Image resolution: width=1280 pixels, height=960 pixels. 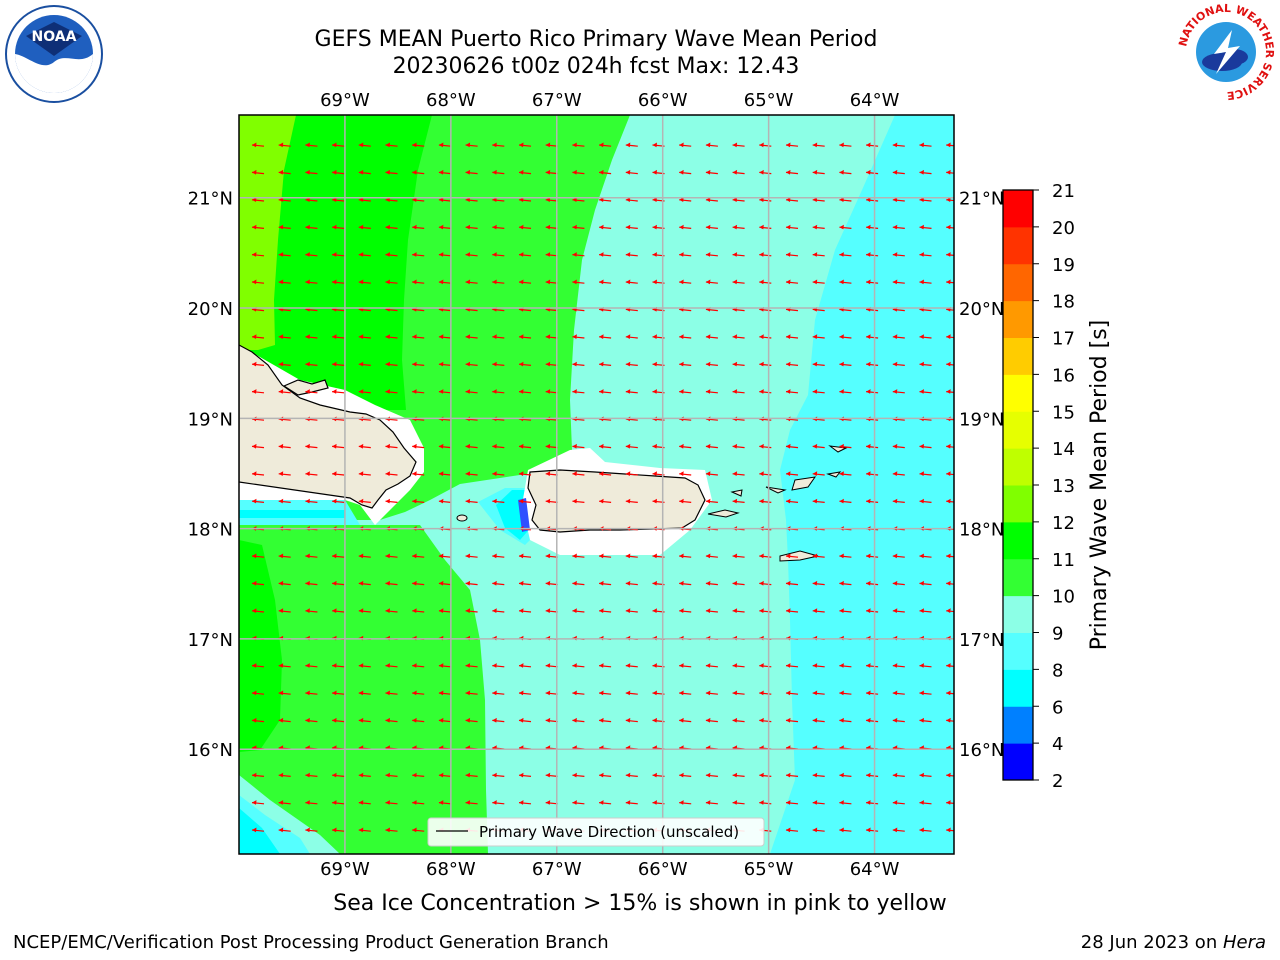 I want to click on x-tick-label-bottom-3: 66°W, so click(x=663, y=869).